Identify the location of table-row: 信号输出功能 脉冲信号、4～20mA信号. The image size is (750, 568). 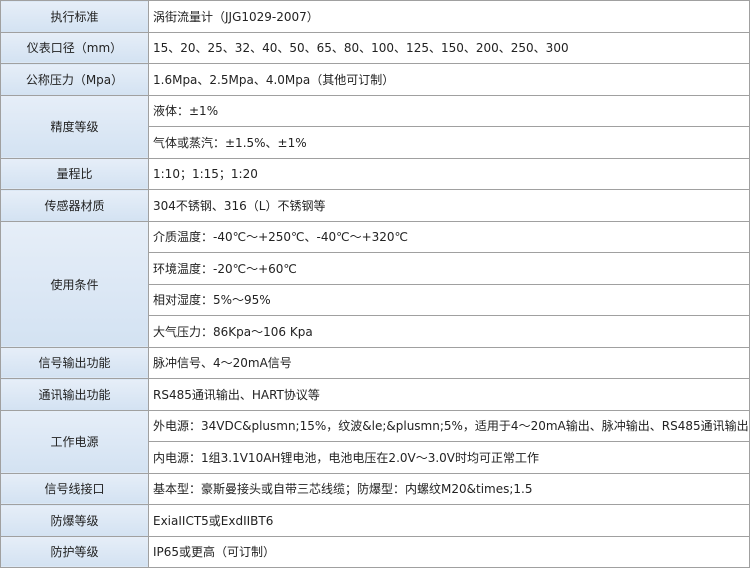
(375, 362).